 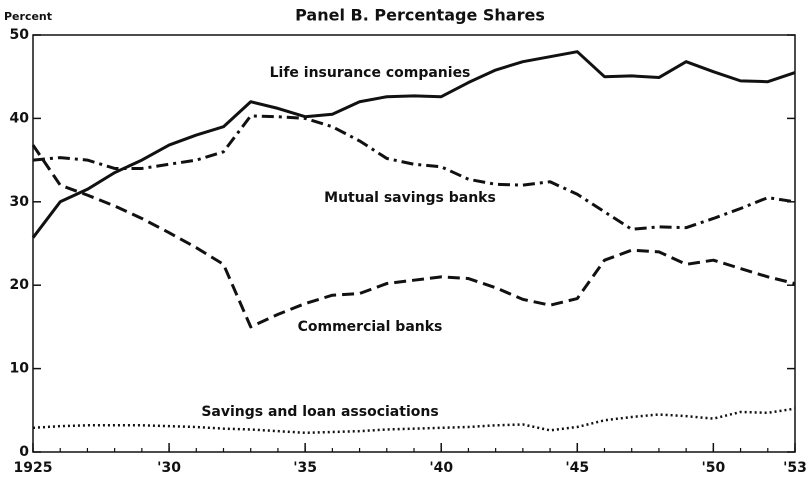 What do you see at coordinates (20, 369) in the screenshot?
I see `y-tick-label: 10` at bounding box center [20, 369].